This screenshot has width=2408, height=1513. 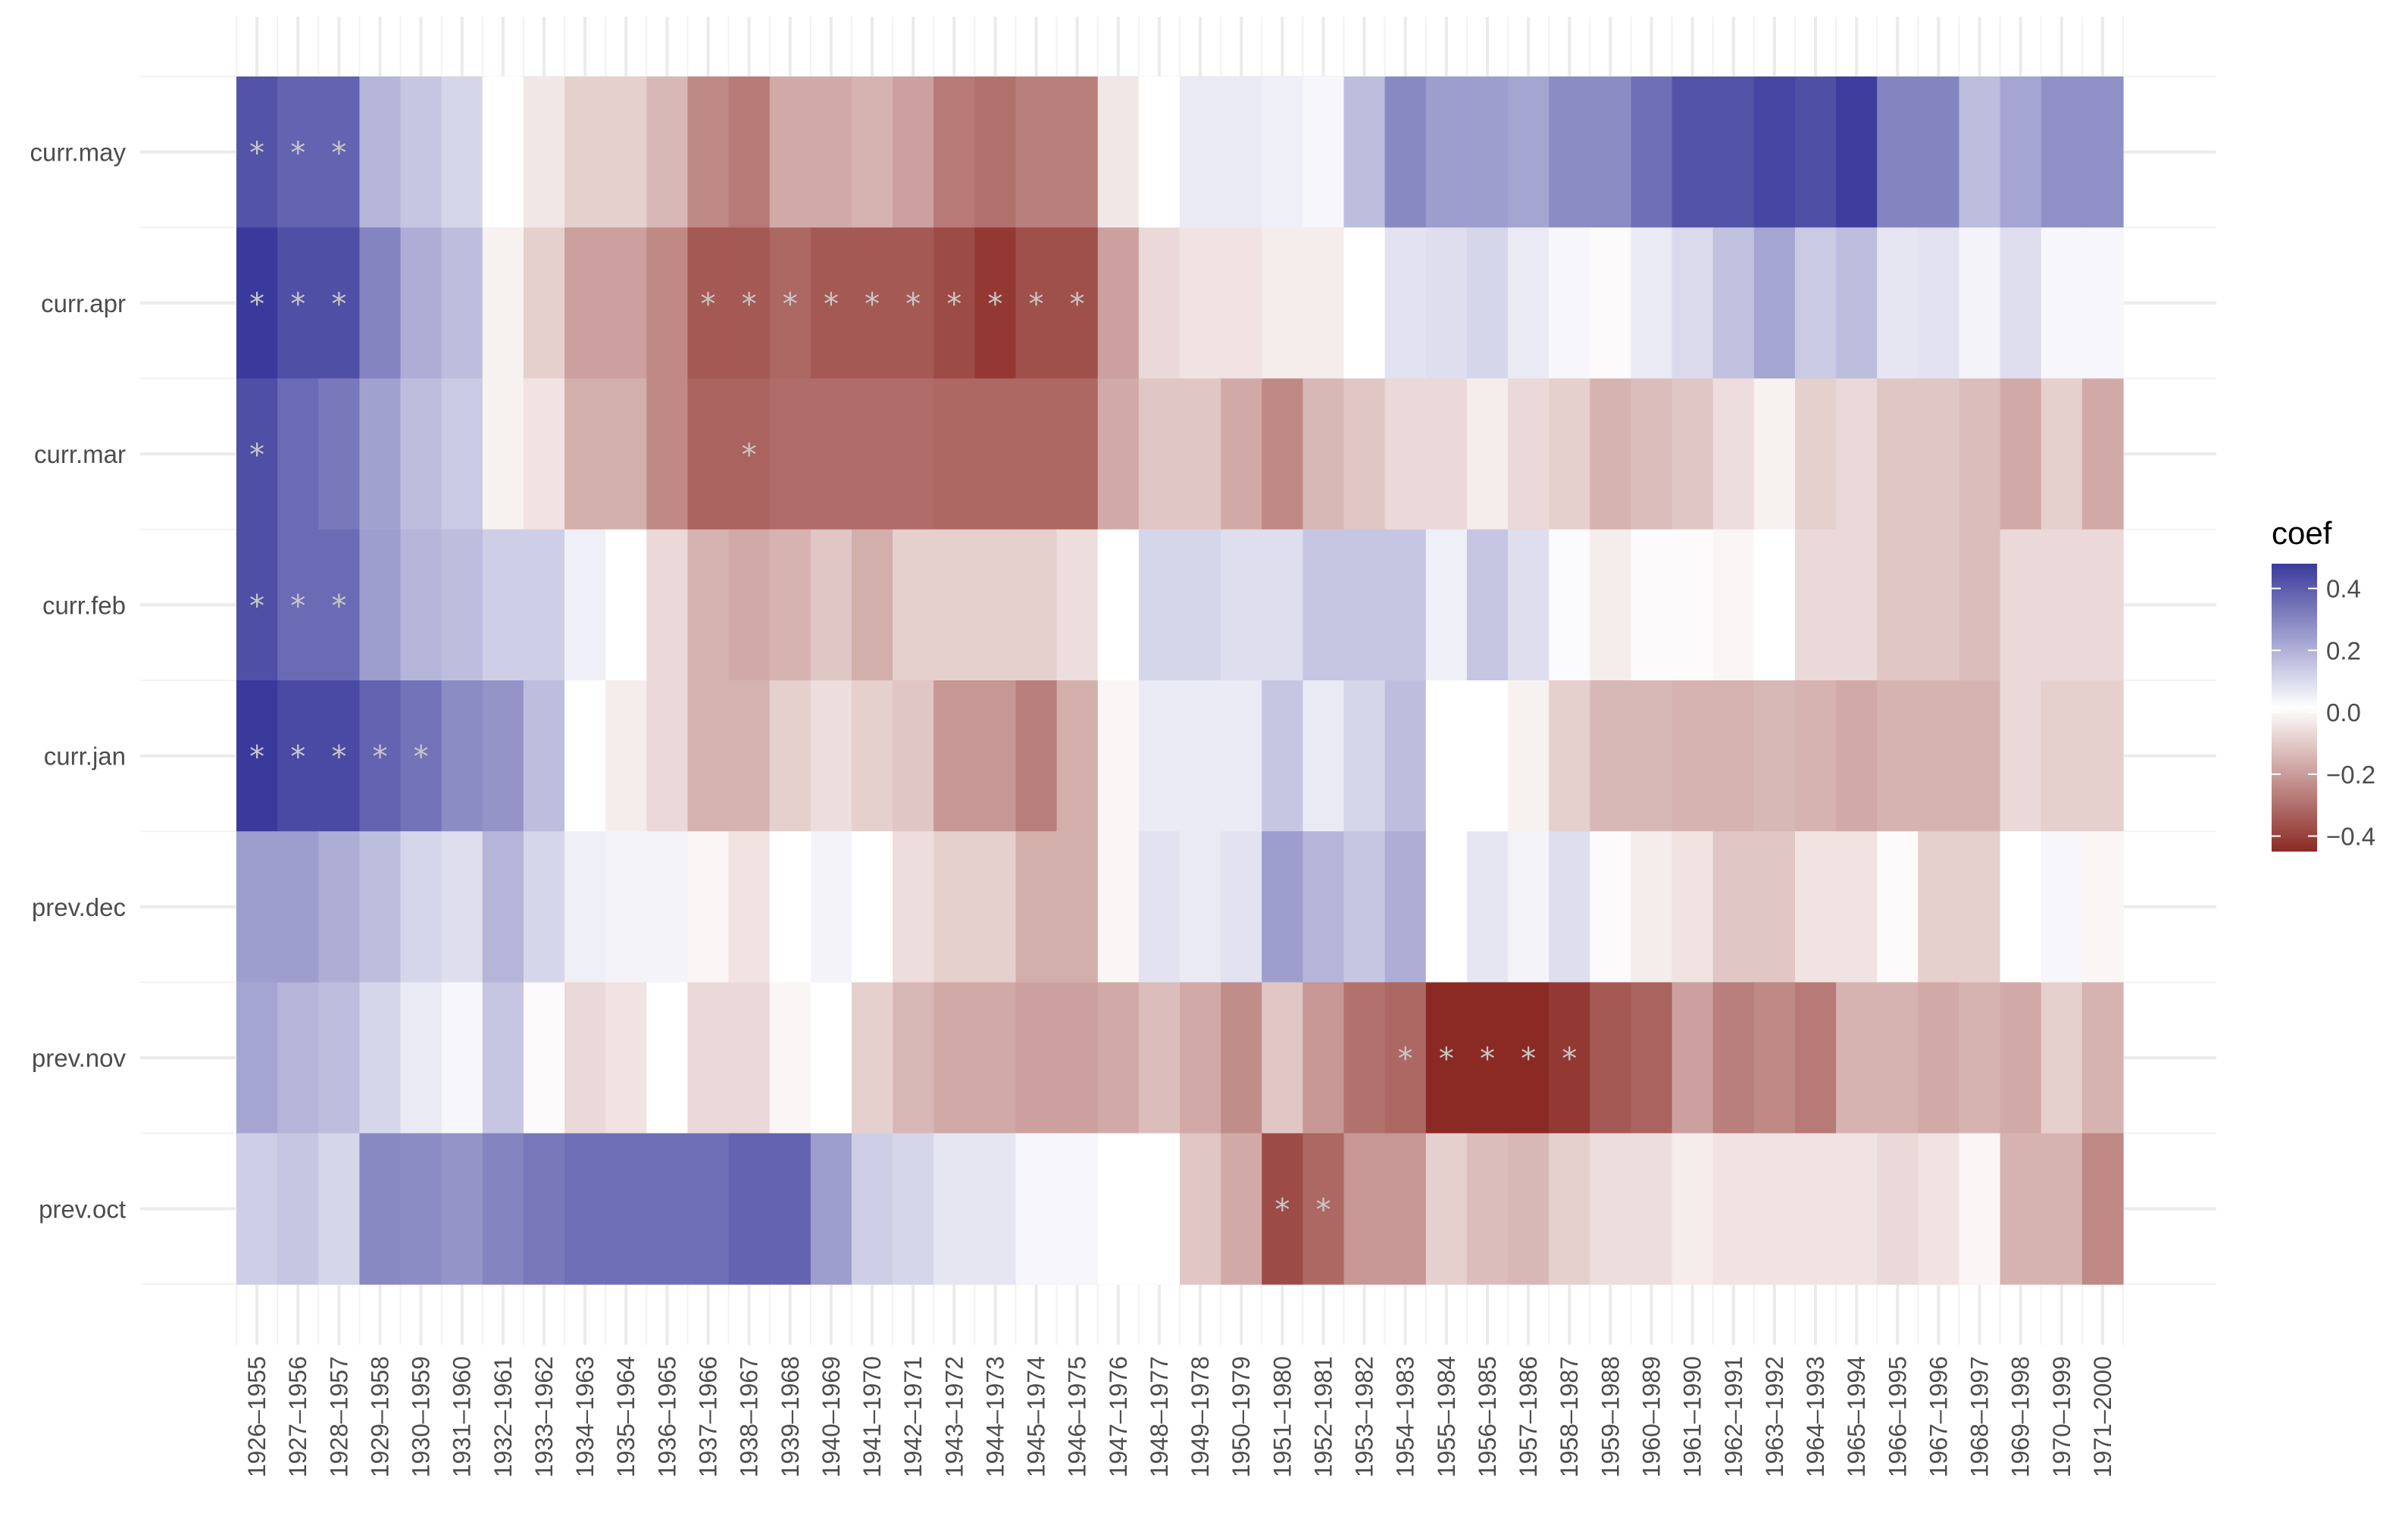 What do you see at coordinates (2350, 775) in the screenshot?
I see `legend-tick-label: −0.2` at bounding box center [2350, 775].